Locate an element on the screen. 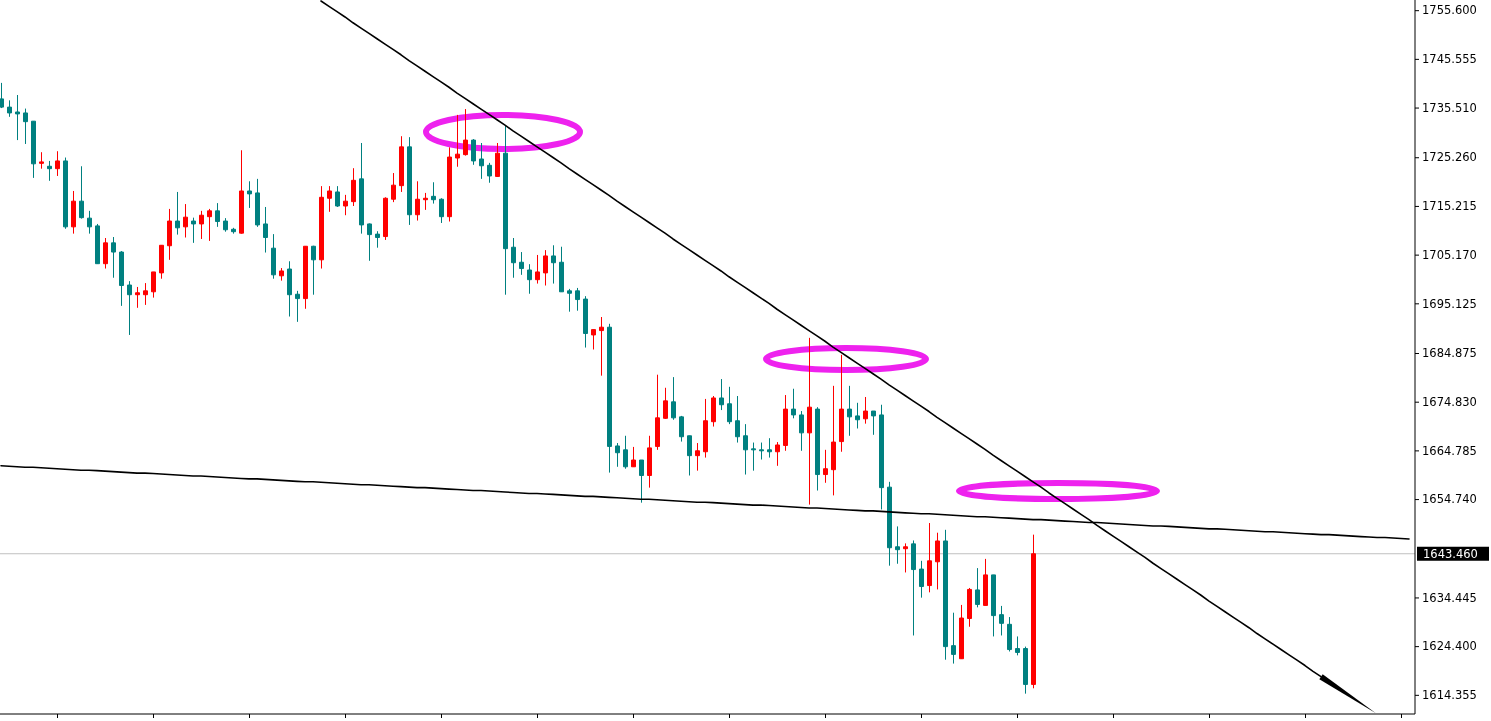  y-tick-label: 1735.510 is located at coordinates (1449, 107).